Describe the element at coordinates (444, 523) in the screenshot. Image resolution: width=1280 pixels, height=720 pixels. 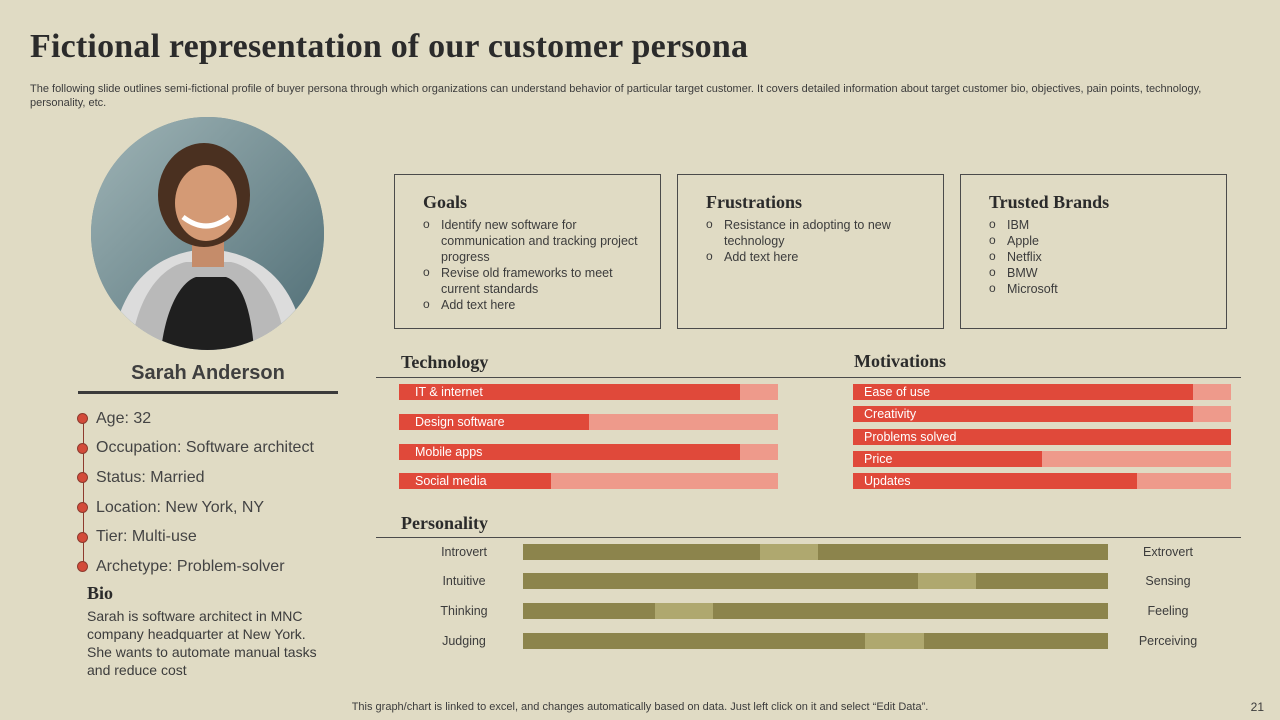
I see `personality-heading: Personality` at that location.